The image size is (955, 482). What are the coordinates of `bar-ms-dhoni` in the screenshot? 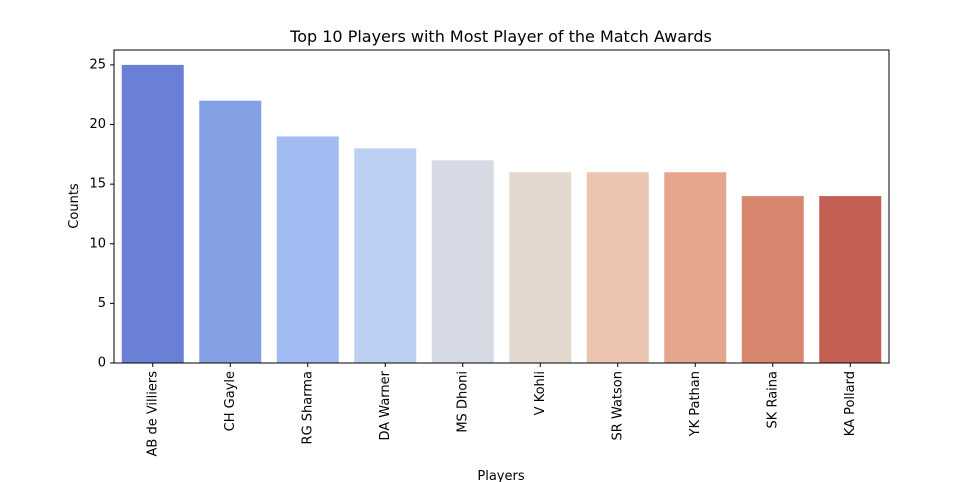 It's located at (462, 261).